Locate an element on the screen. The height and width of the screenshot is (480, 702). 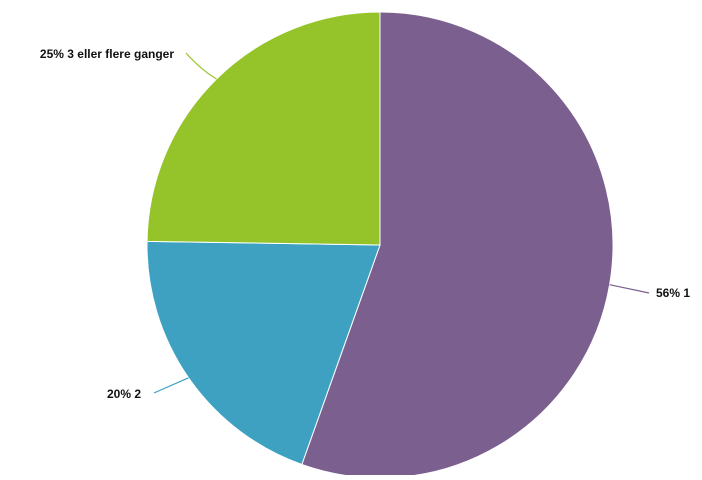
slice-label-2: 20% 2 is located at coordinates (124, 394).